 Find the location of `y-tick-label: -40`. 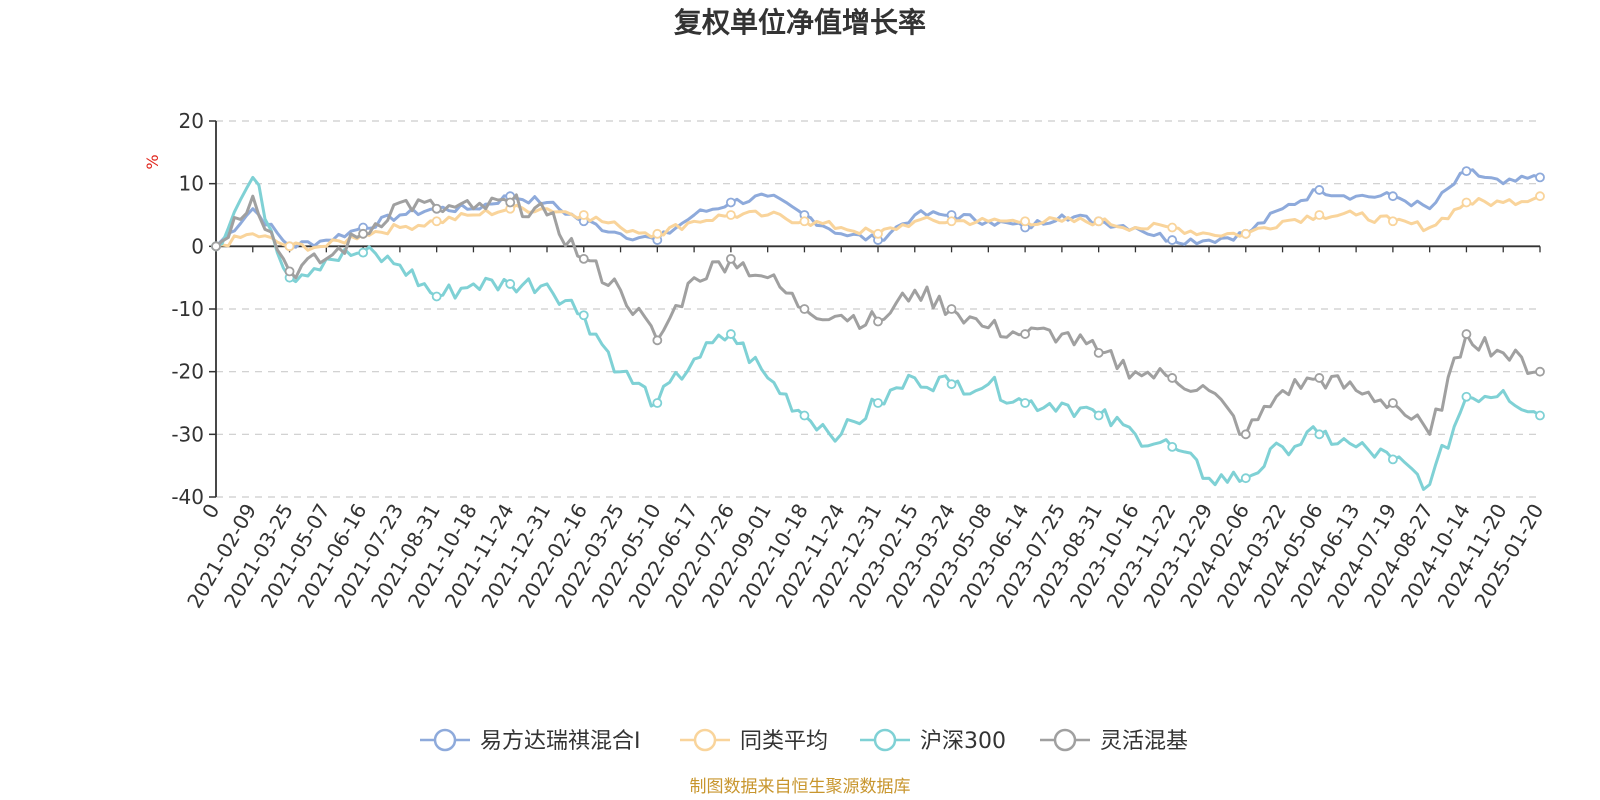

y-tick-label: -40 is located at coordinates (187, 497).